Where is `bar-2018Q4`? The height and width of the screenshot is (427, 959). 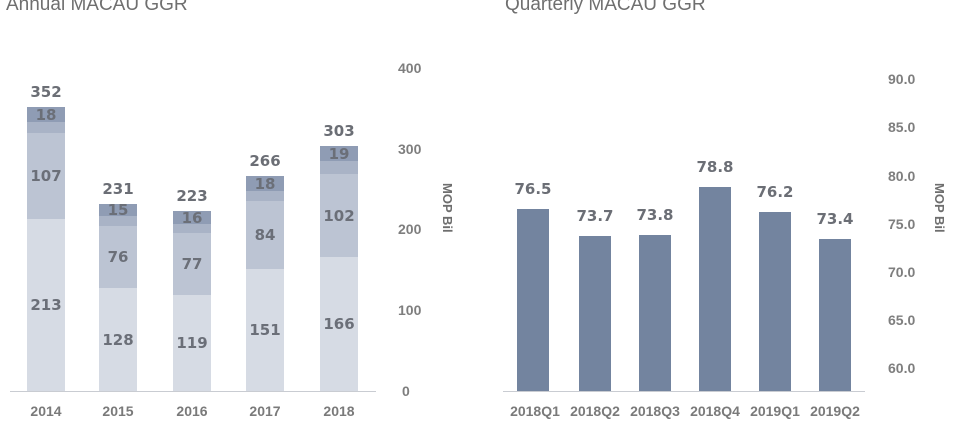
bar-2018Q4 is located at coordinates (715, 289).